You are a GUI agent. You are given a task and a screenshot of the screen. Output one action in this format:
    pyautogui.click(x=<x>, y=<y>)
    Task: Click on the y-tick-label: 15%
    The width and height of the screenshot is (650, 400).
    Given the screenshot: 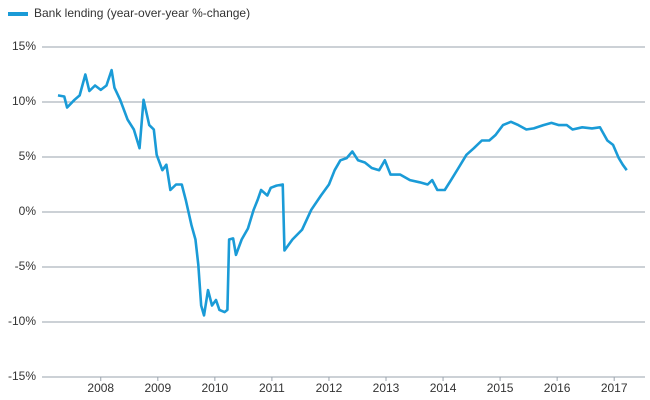 What is the action you would take?
    pyautogui.click(x=24, y=46)
    